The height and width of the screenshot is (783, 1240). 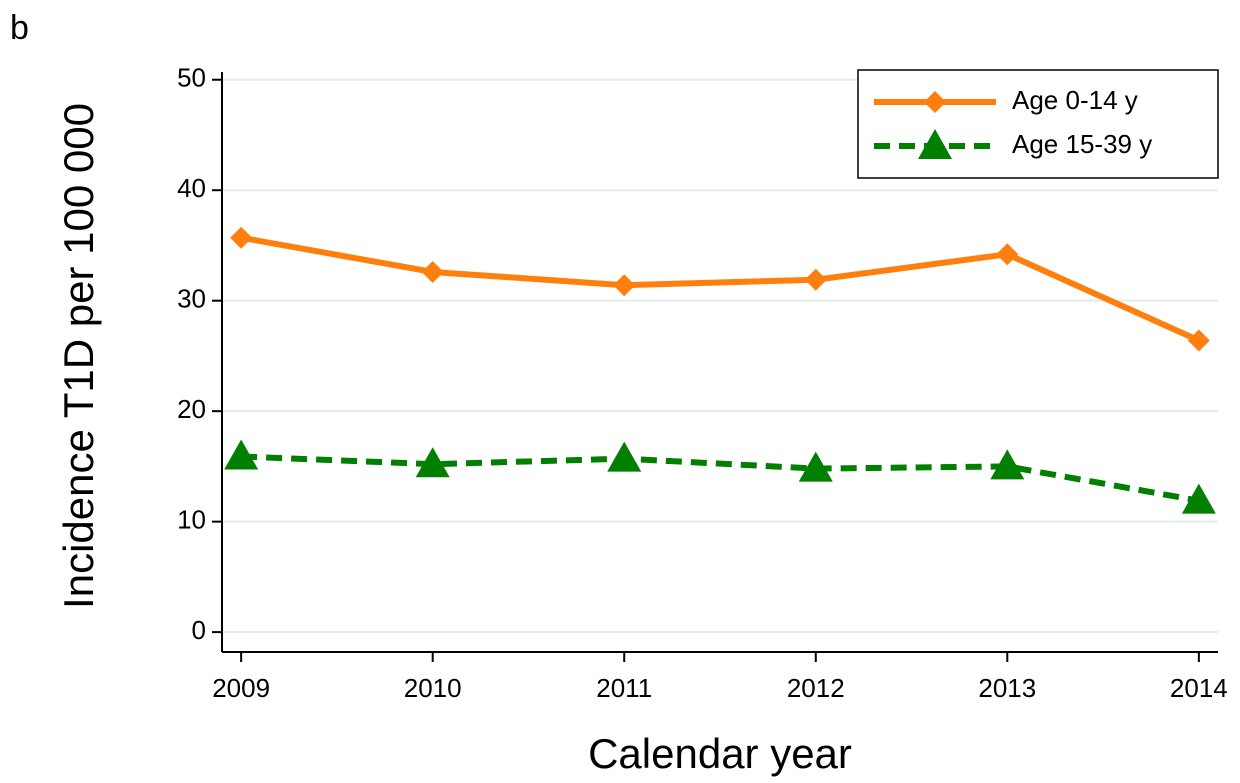 I want to click on legend-label: Age 15-39 y, so click(x=1082, y=144).